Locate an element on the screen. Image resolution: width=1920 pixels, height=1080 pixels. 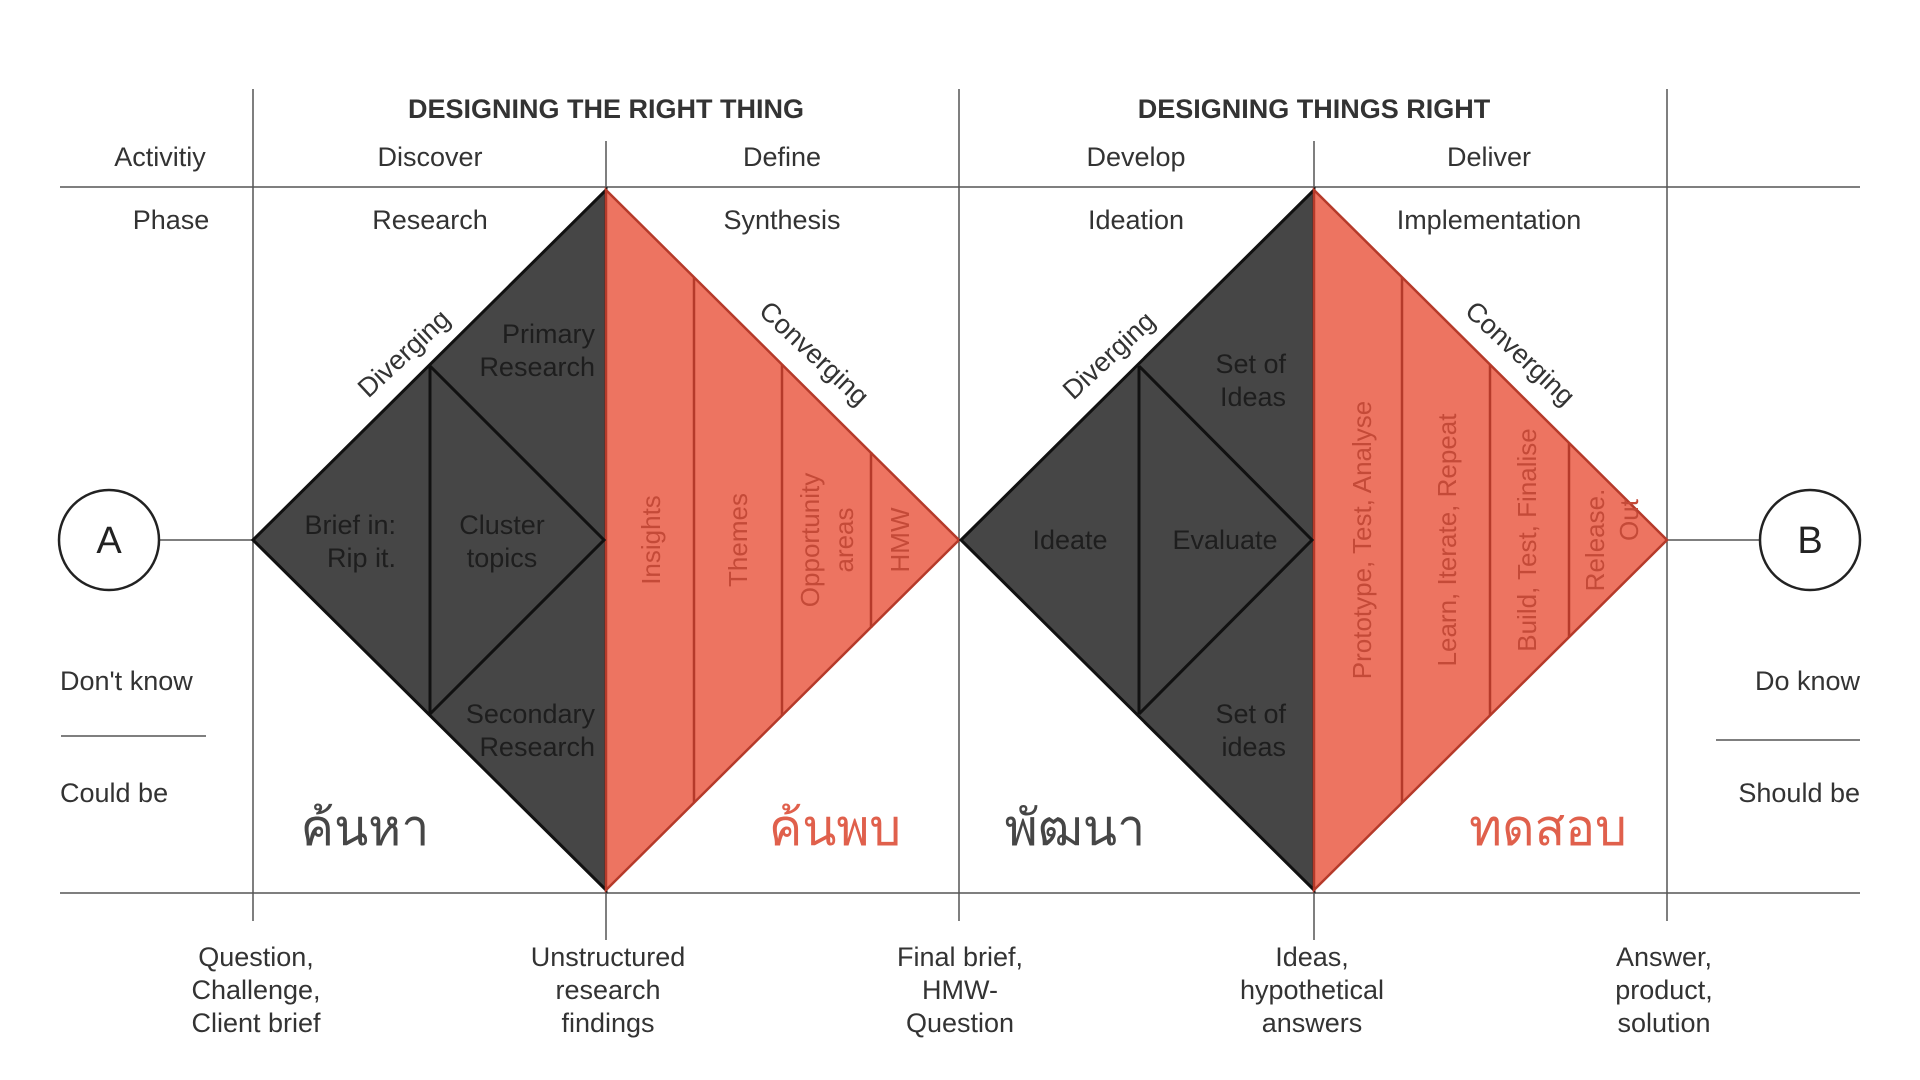
should-be-label: Should be is located at coordinates (1799, 793).